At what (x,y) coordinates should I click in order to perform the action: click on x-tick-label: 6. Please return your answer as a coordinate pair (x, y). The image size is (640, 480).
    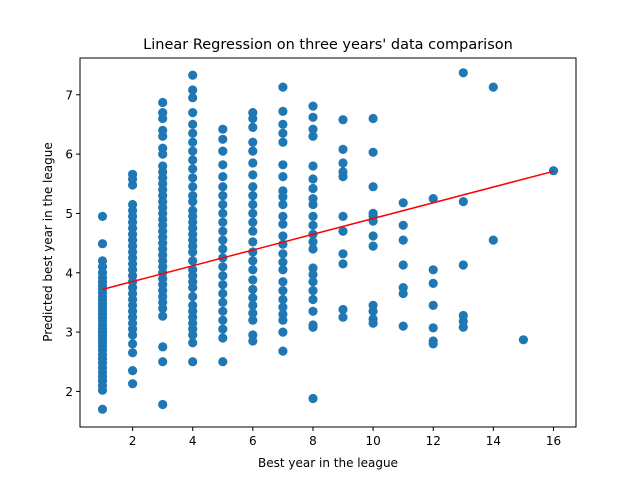
    Looking at the image, I should click on (253, 441).